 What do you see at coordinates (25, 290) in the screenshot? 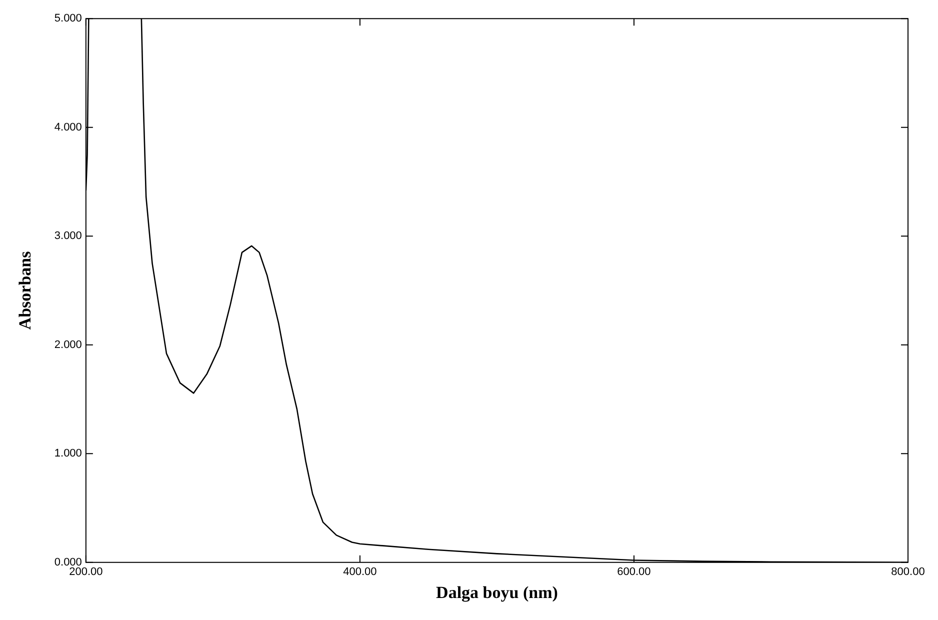
I see `y-axis-title: Absorbans` at bounding box center [25, 290].